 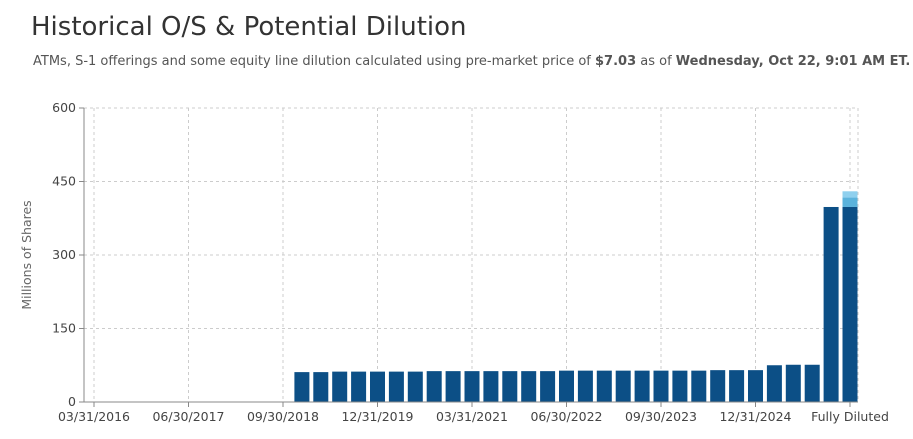 What do you see at coordinates (656, 61) in the screenshot?
I see `subtitle-mid: as of` at bounding box center [656, 61].